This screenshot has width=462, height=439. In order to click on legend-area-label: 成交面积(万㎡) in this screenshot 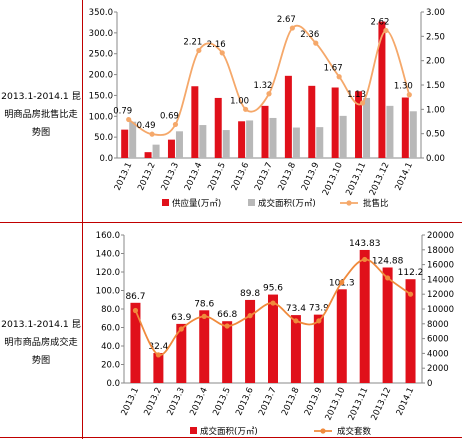, I will do `click(229, 431)`.